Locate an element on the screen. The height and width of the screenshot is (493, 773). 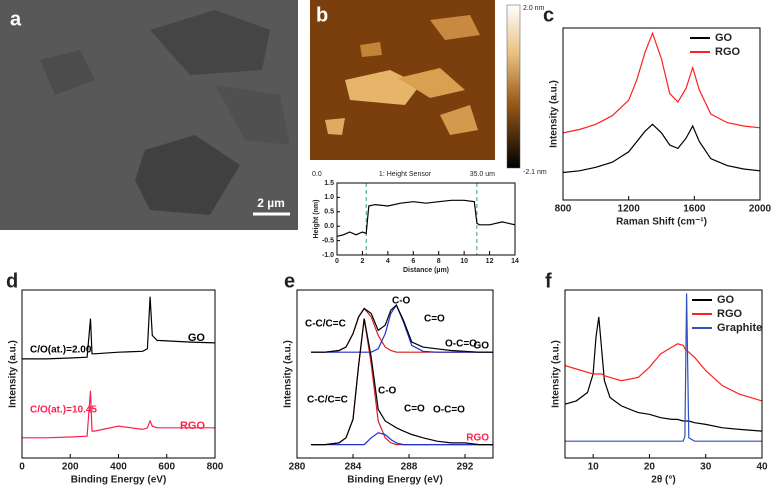
panel-label: f is located at coordinates (548, 281).